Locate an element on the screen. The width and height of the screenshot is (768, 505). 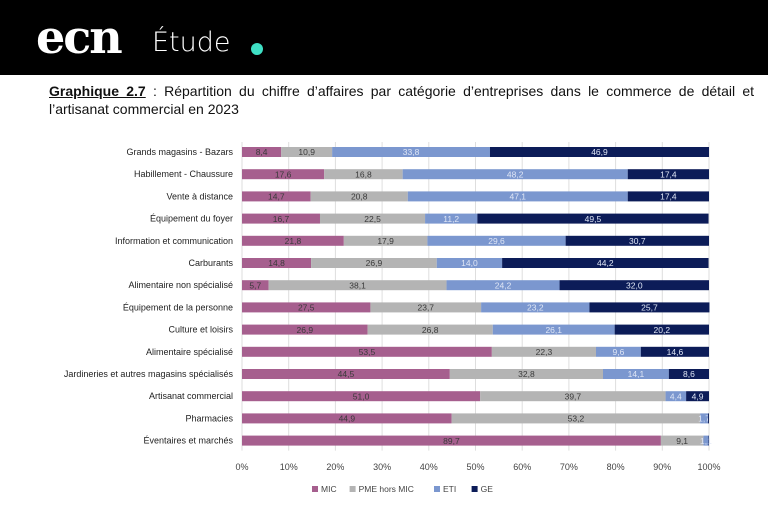
data-label: 14,8 is located at coordinates (276, 263).